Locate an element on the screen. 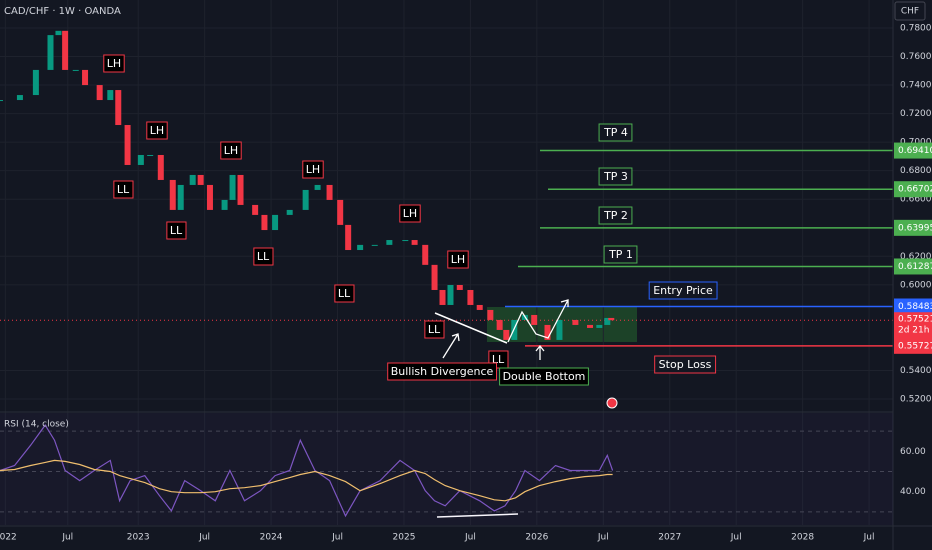 The image size is (932, 550). level-price-label: 0.69410 is located at coordinates (915, 151).